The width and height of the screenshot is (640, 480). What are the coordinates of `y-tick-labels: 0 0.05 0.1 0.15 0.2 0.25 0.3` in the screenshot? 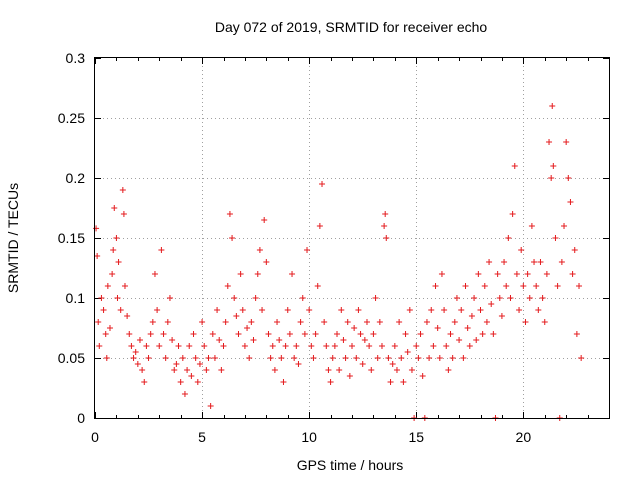 It's located at (71, 238).